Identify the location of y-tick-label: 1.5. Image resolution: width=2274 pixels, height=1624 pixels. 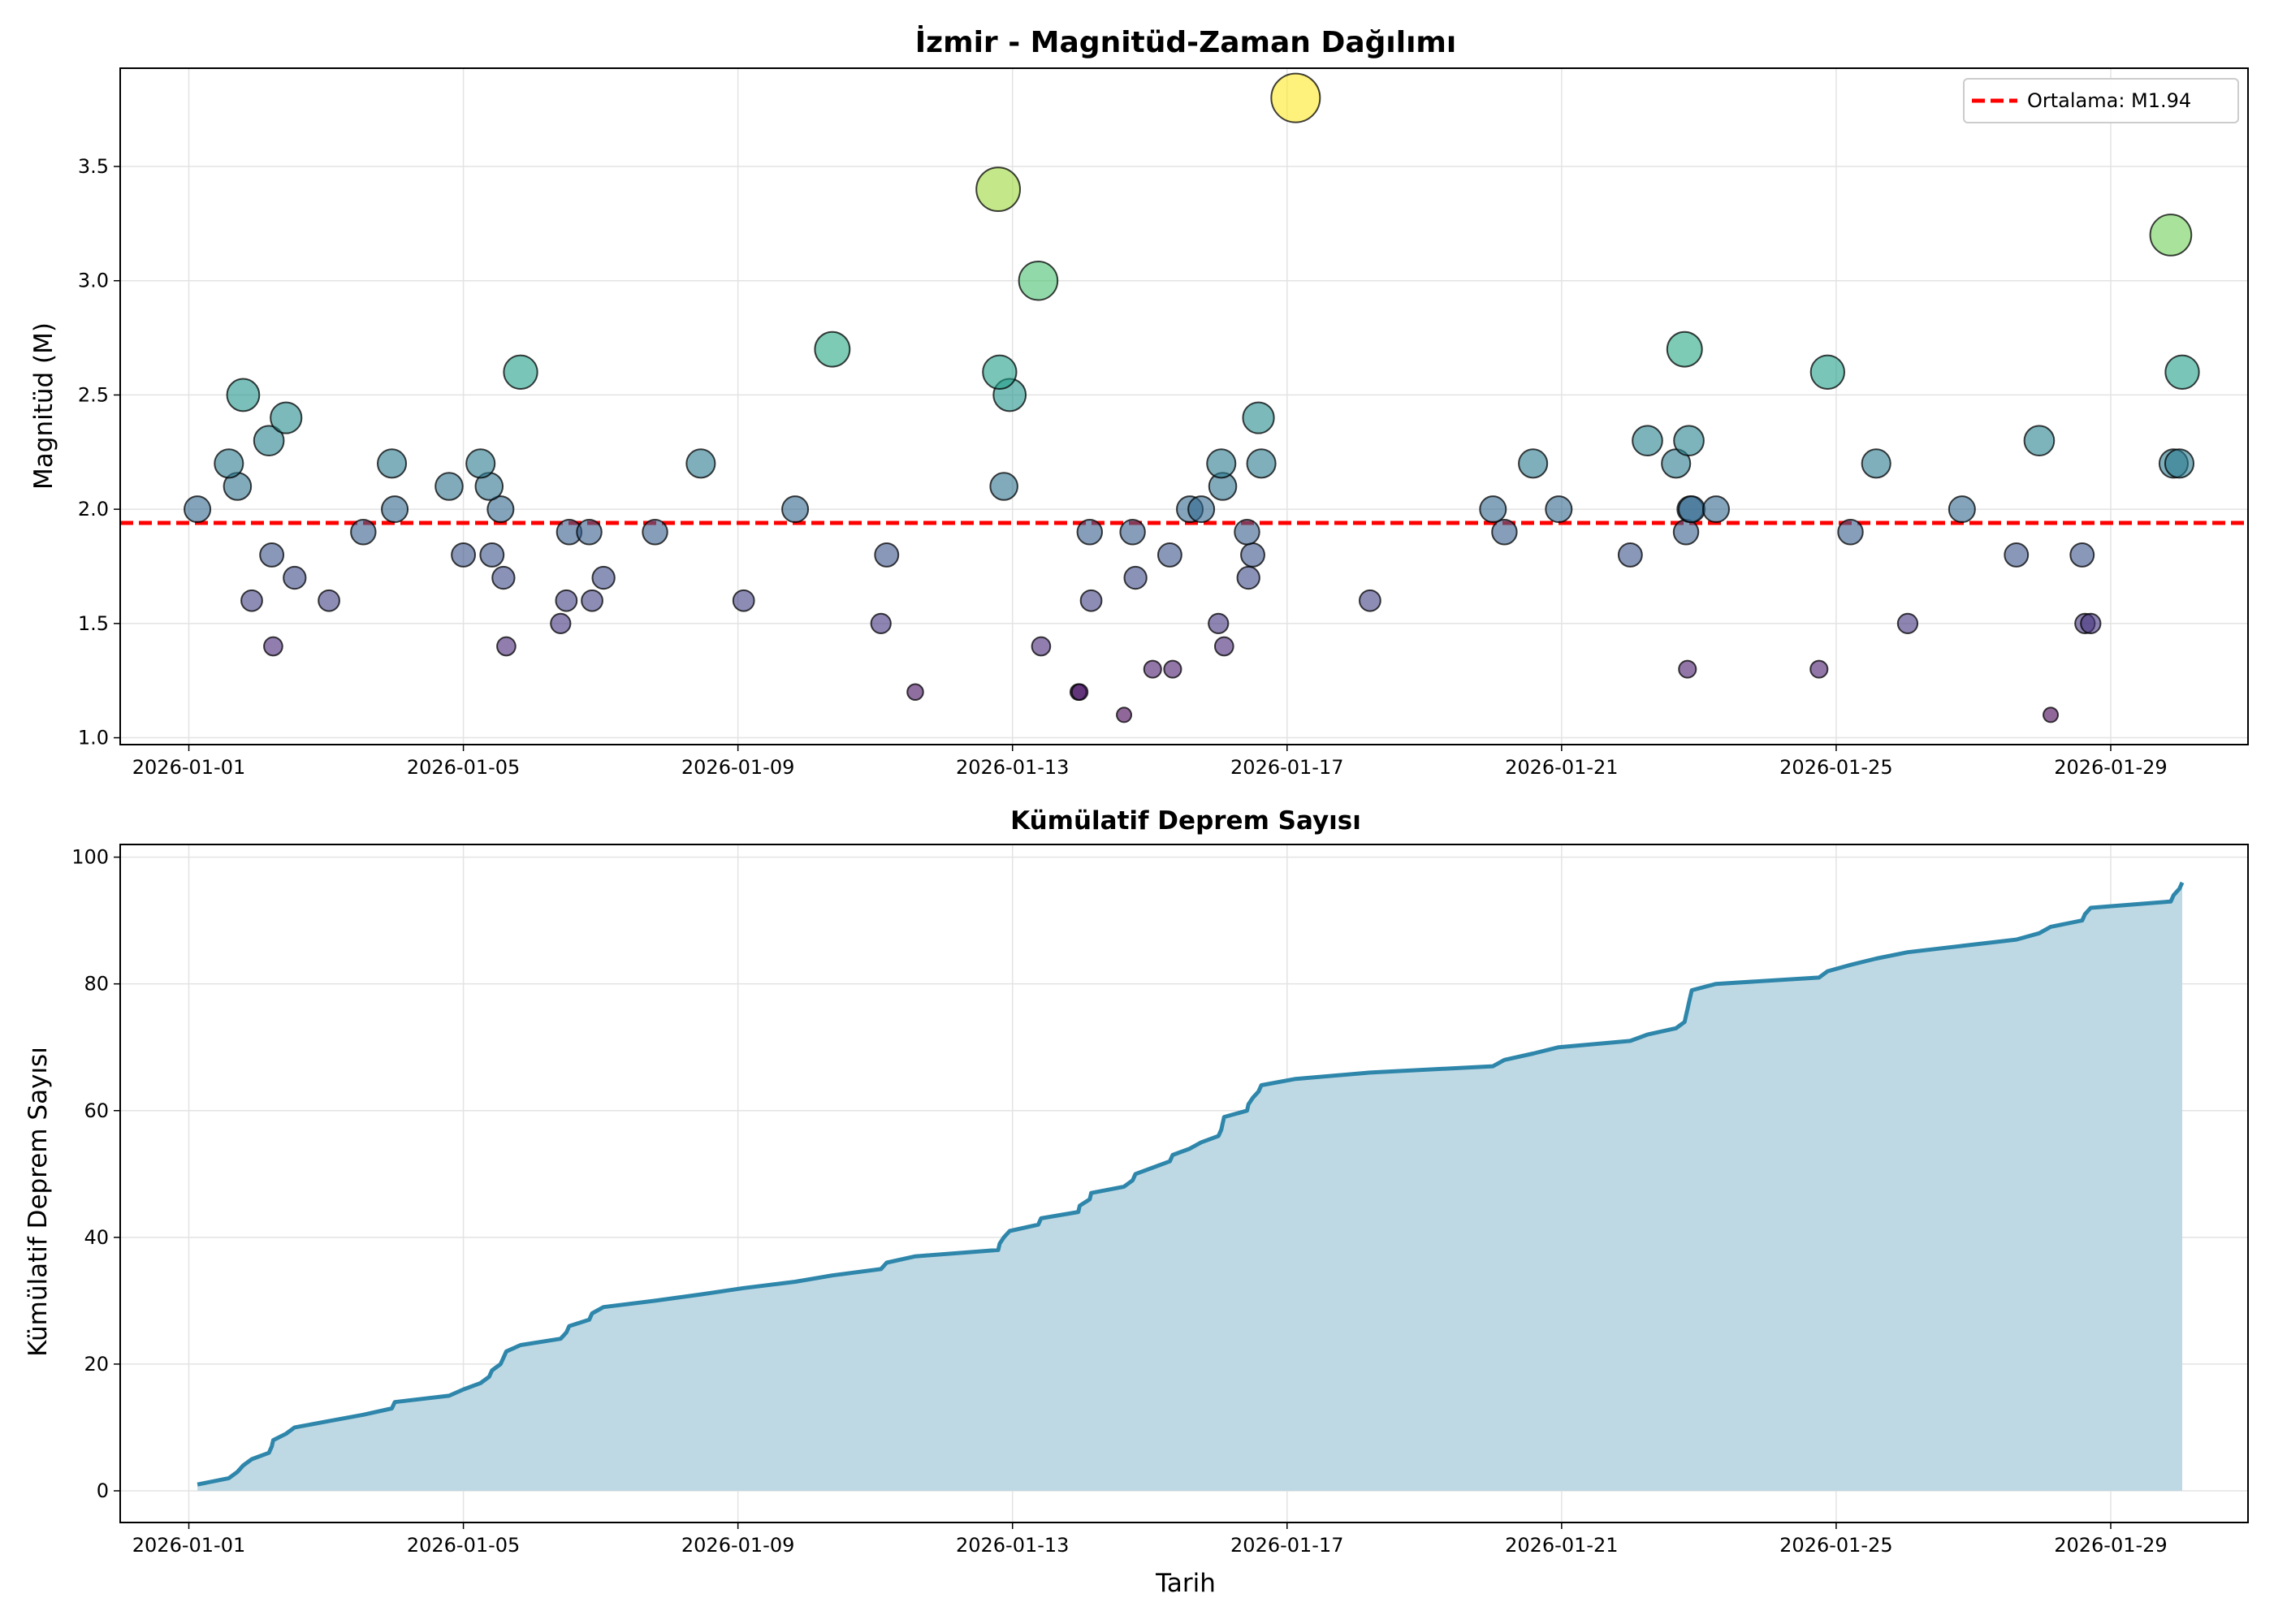
(94, 624).